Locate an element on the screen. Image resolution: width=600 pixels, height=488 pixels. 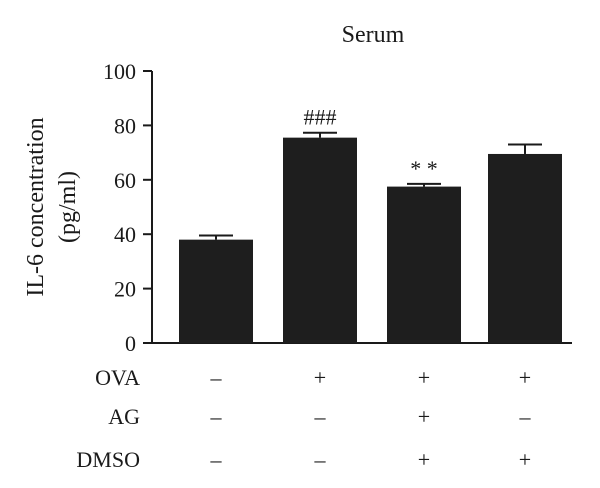
significance-annotation: ### is located at coordinates (320, 117).